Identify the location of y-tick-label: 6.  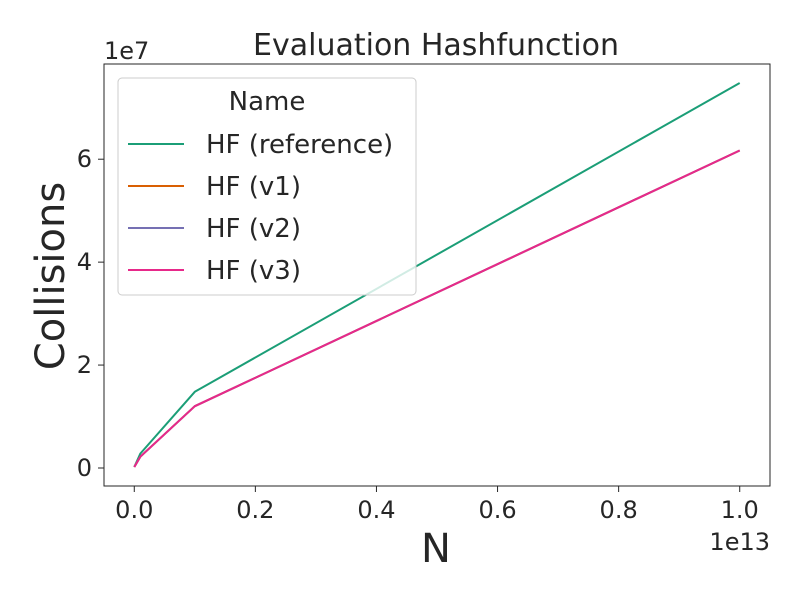
(84, 159).